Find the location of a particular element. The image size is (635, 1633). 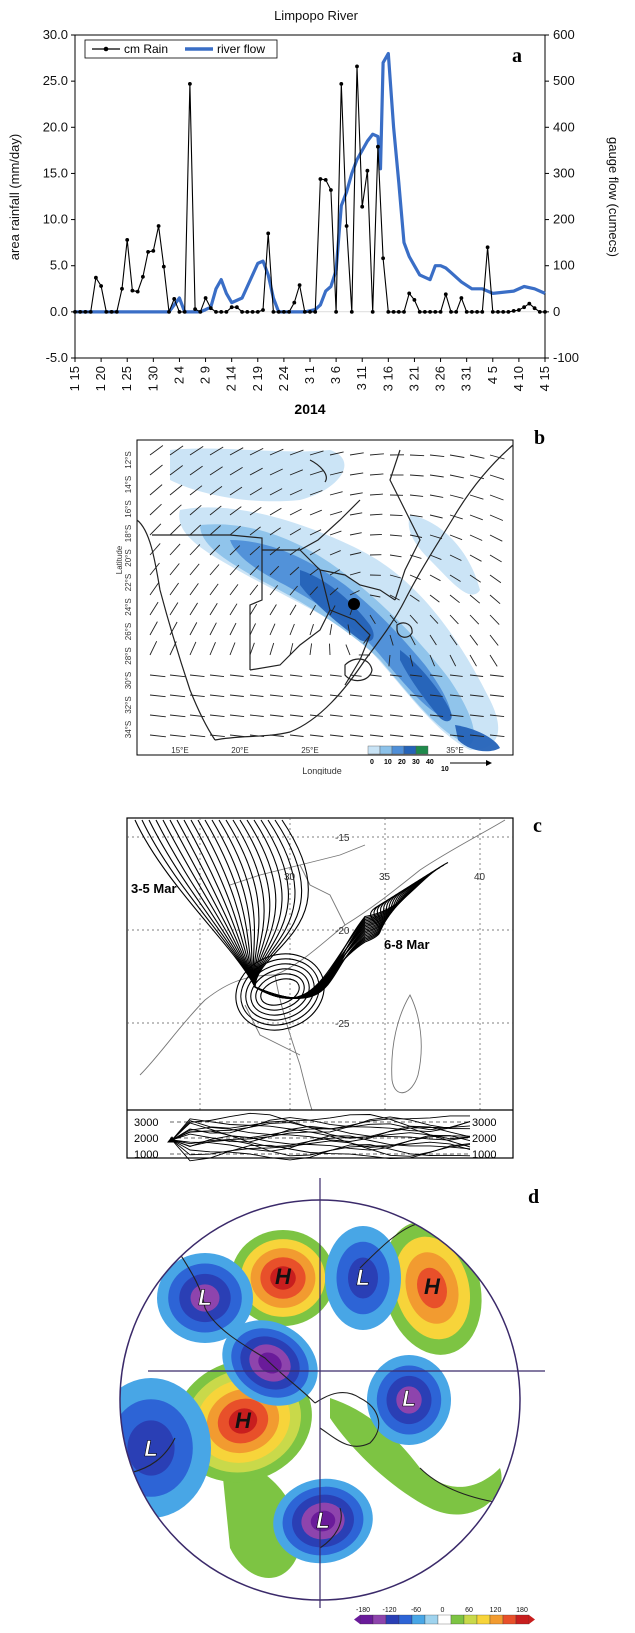

lon-tick-label: 35°E is located at coordinates (454, 750).